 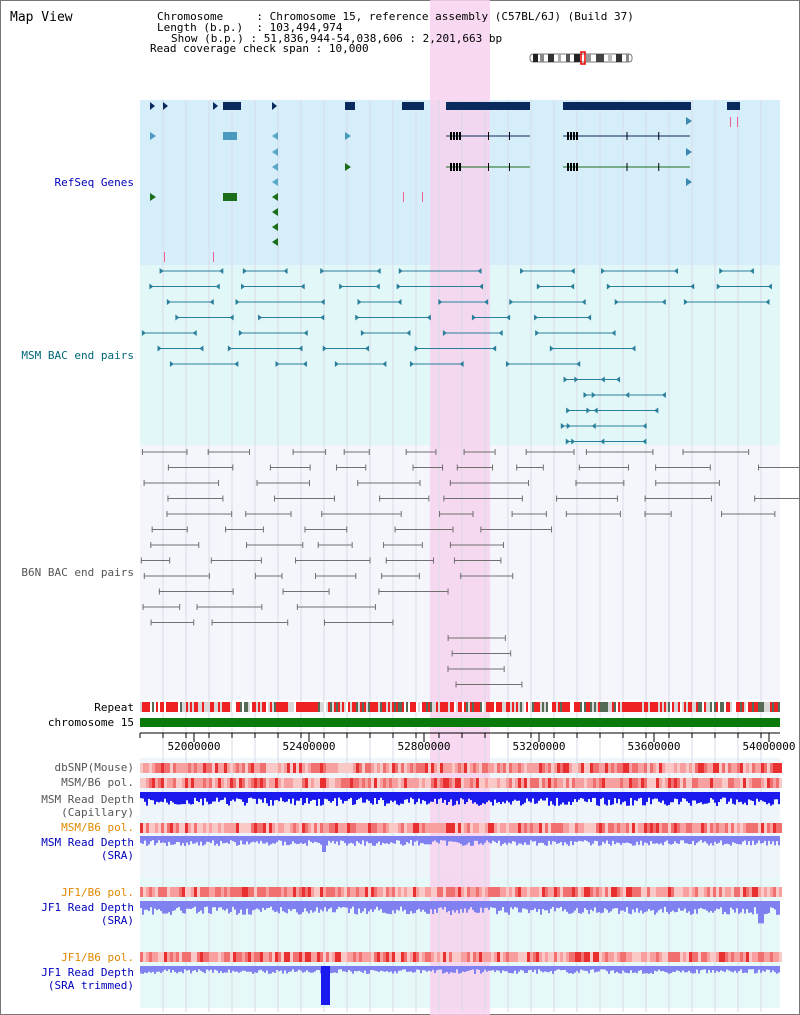 What do you see at coordinates (97, 957) in the screenshot?
I see `track-label-jf1-b6-pol-2: JF1/B6 pol.` at bounding box center [97, 957].